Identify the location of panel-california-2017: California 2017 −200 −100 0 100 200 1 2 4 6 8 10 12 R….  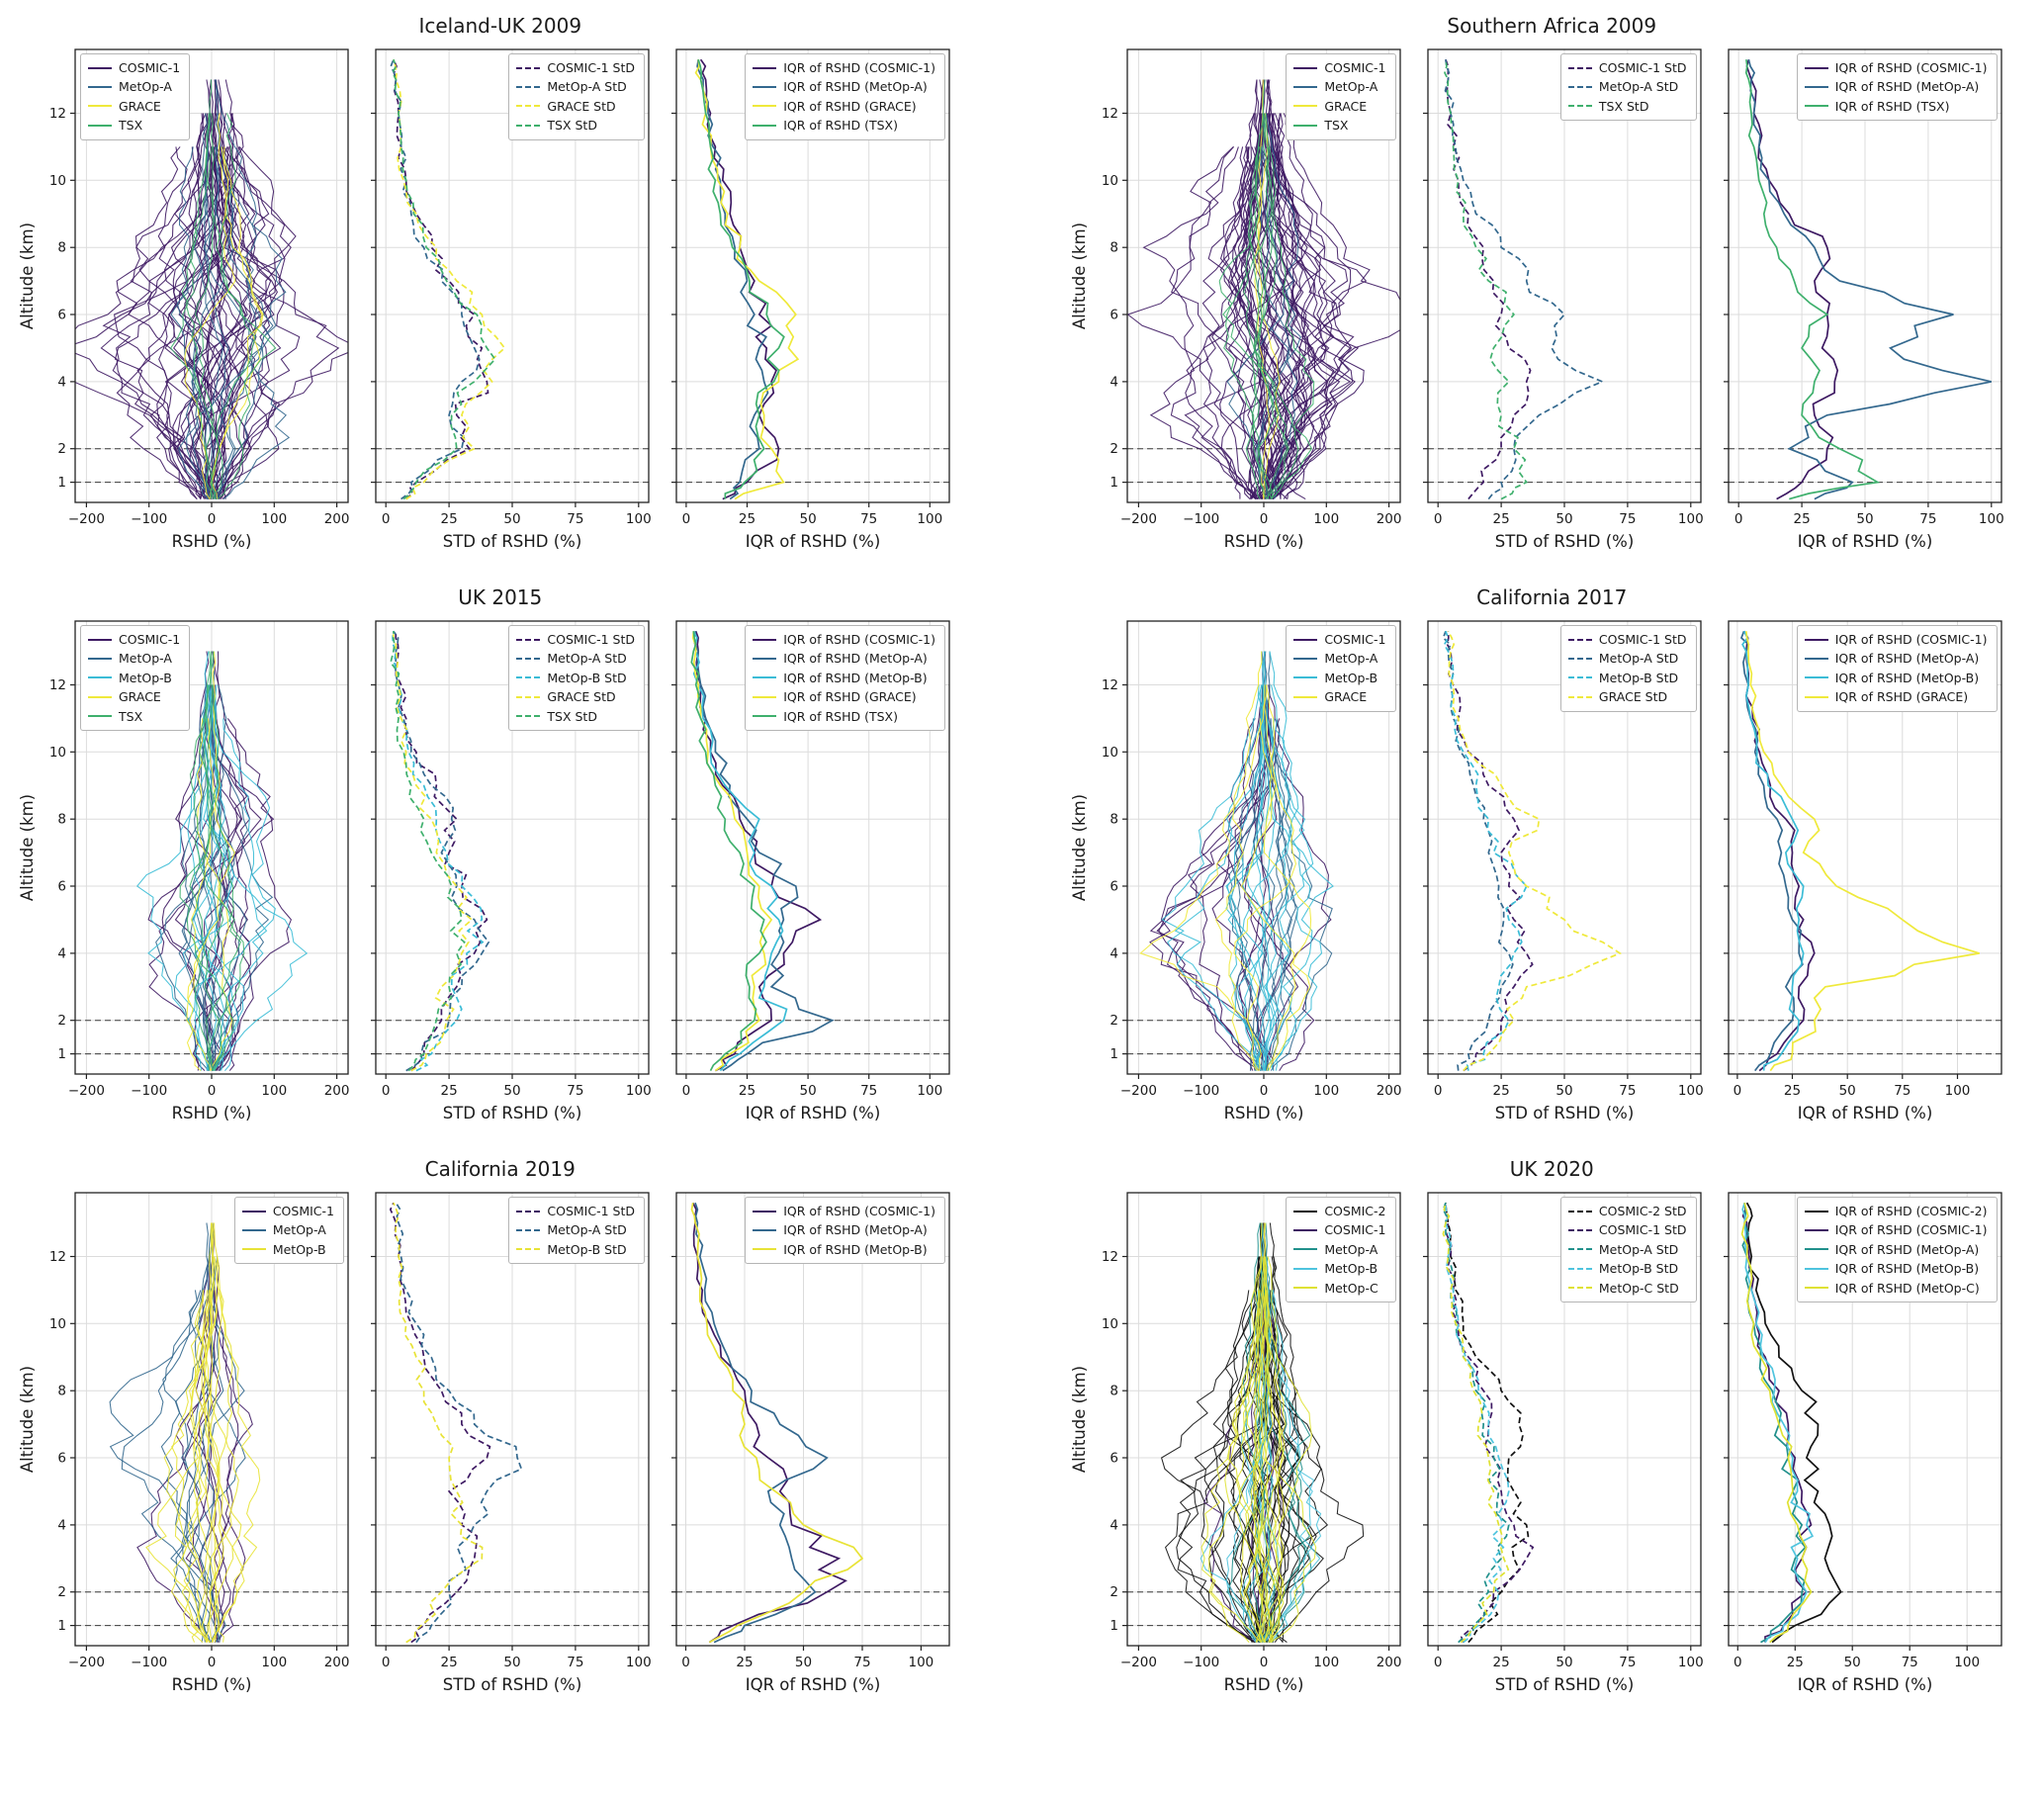
(1552, 858).